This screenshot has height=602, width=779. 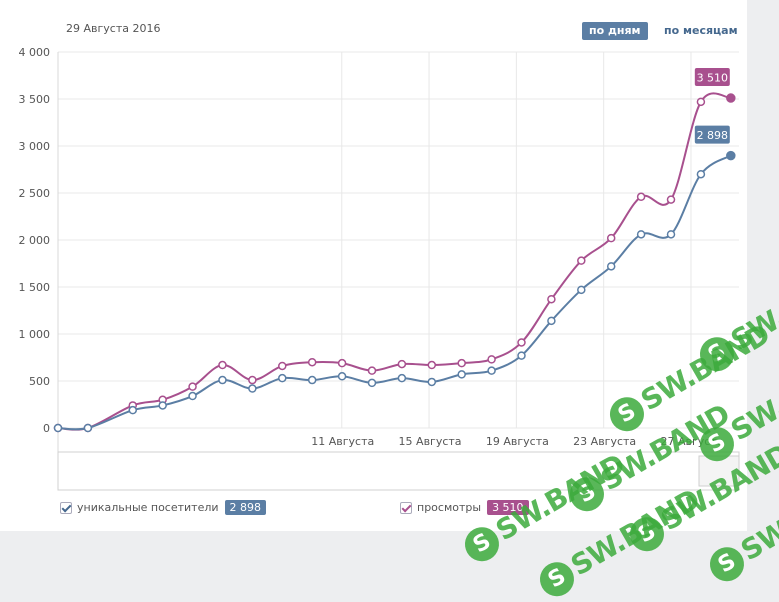 I want to click on last-value-label: 2 898, so click(x=713, y=135).